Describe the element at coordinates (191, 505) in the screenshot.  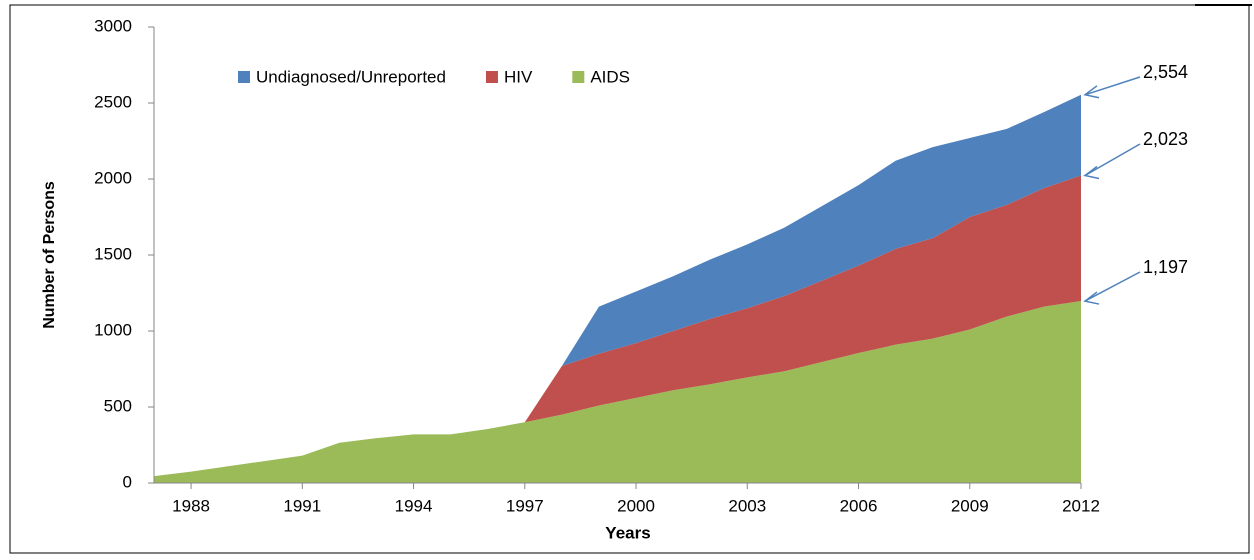
I see `x-tick-label: 1988` at that location.